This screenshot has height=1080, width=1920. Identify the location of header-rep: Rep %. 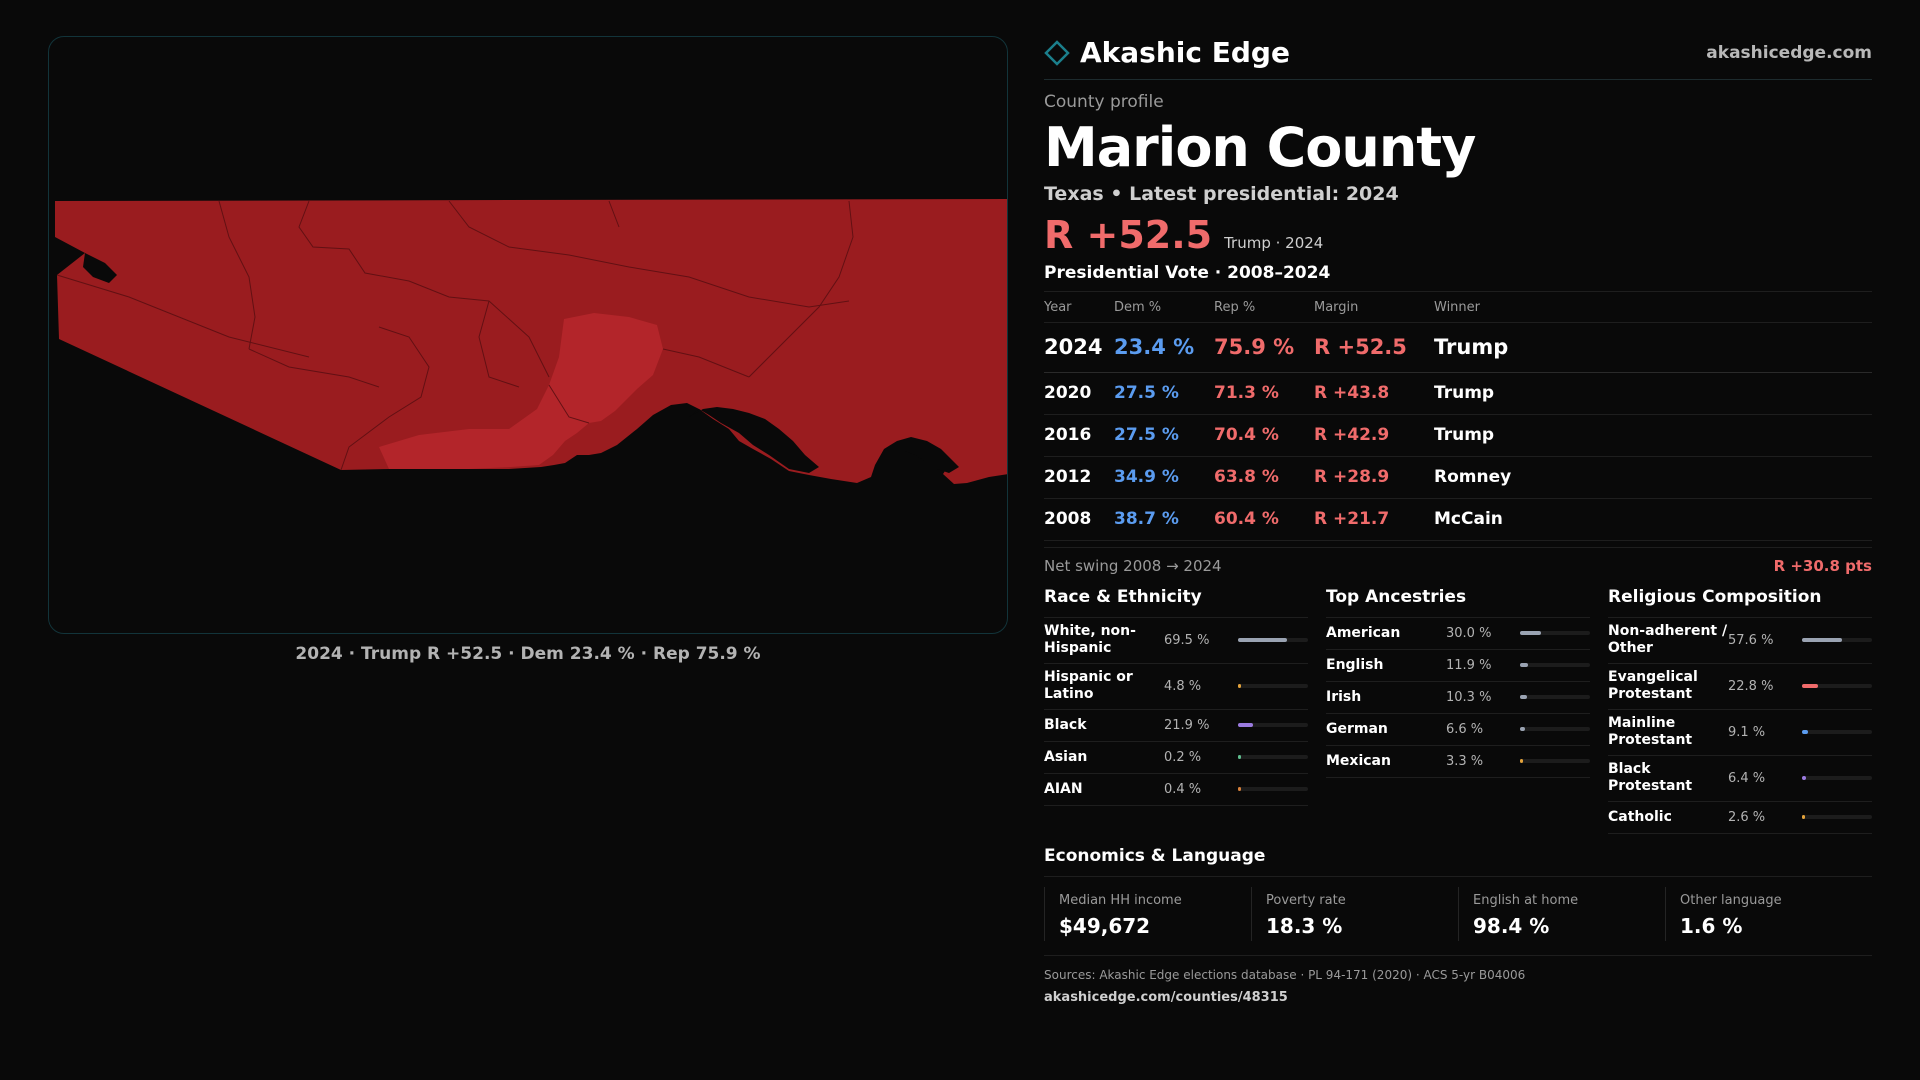
(1264, 307).